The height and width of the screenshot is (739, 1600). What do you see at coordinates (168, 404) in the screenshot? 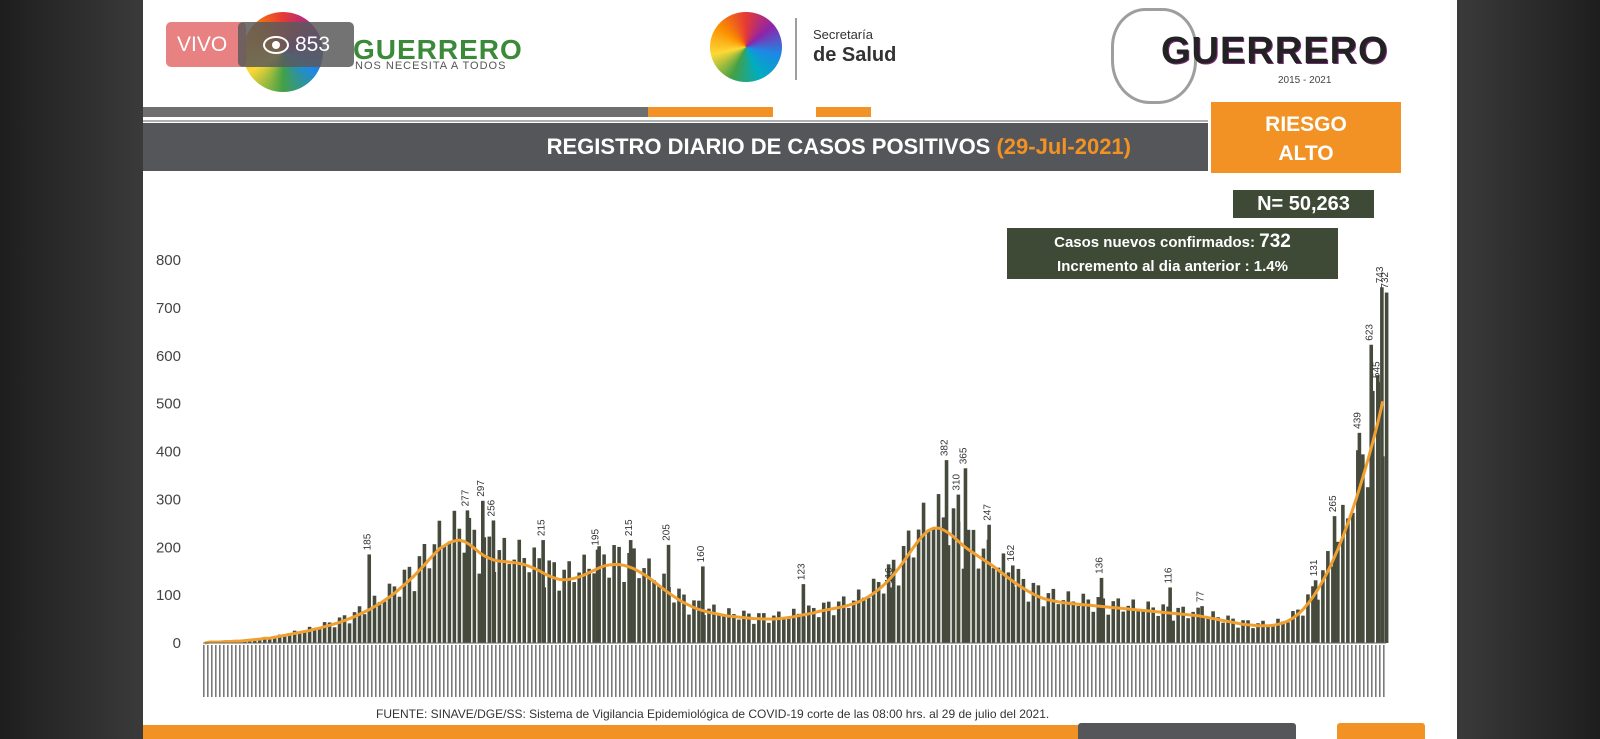
I see `y-tick-label: 500` at bounding box center [168, 404].